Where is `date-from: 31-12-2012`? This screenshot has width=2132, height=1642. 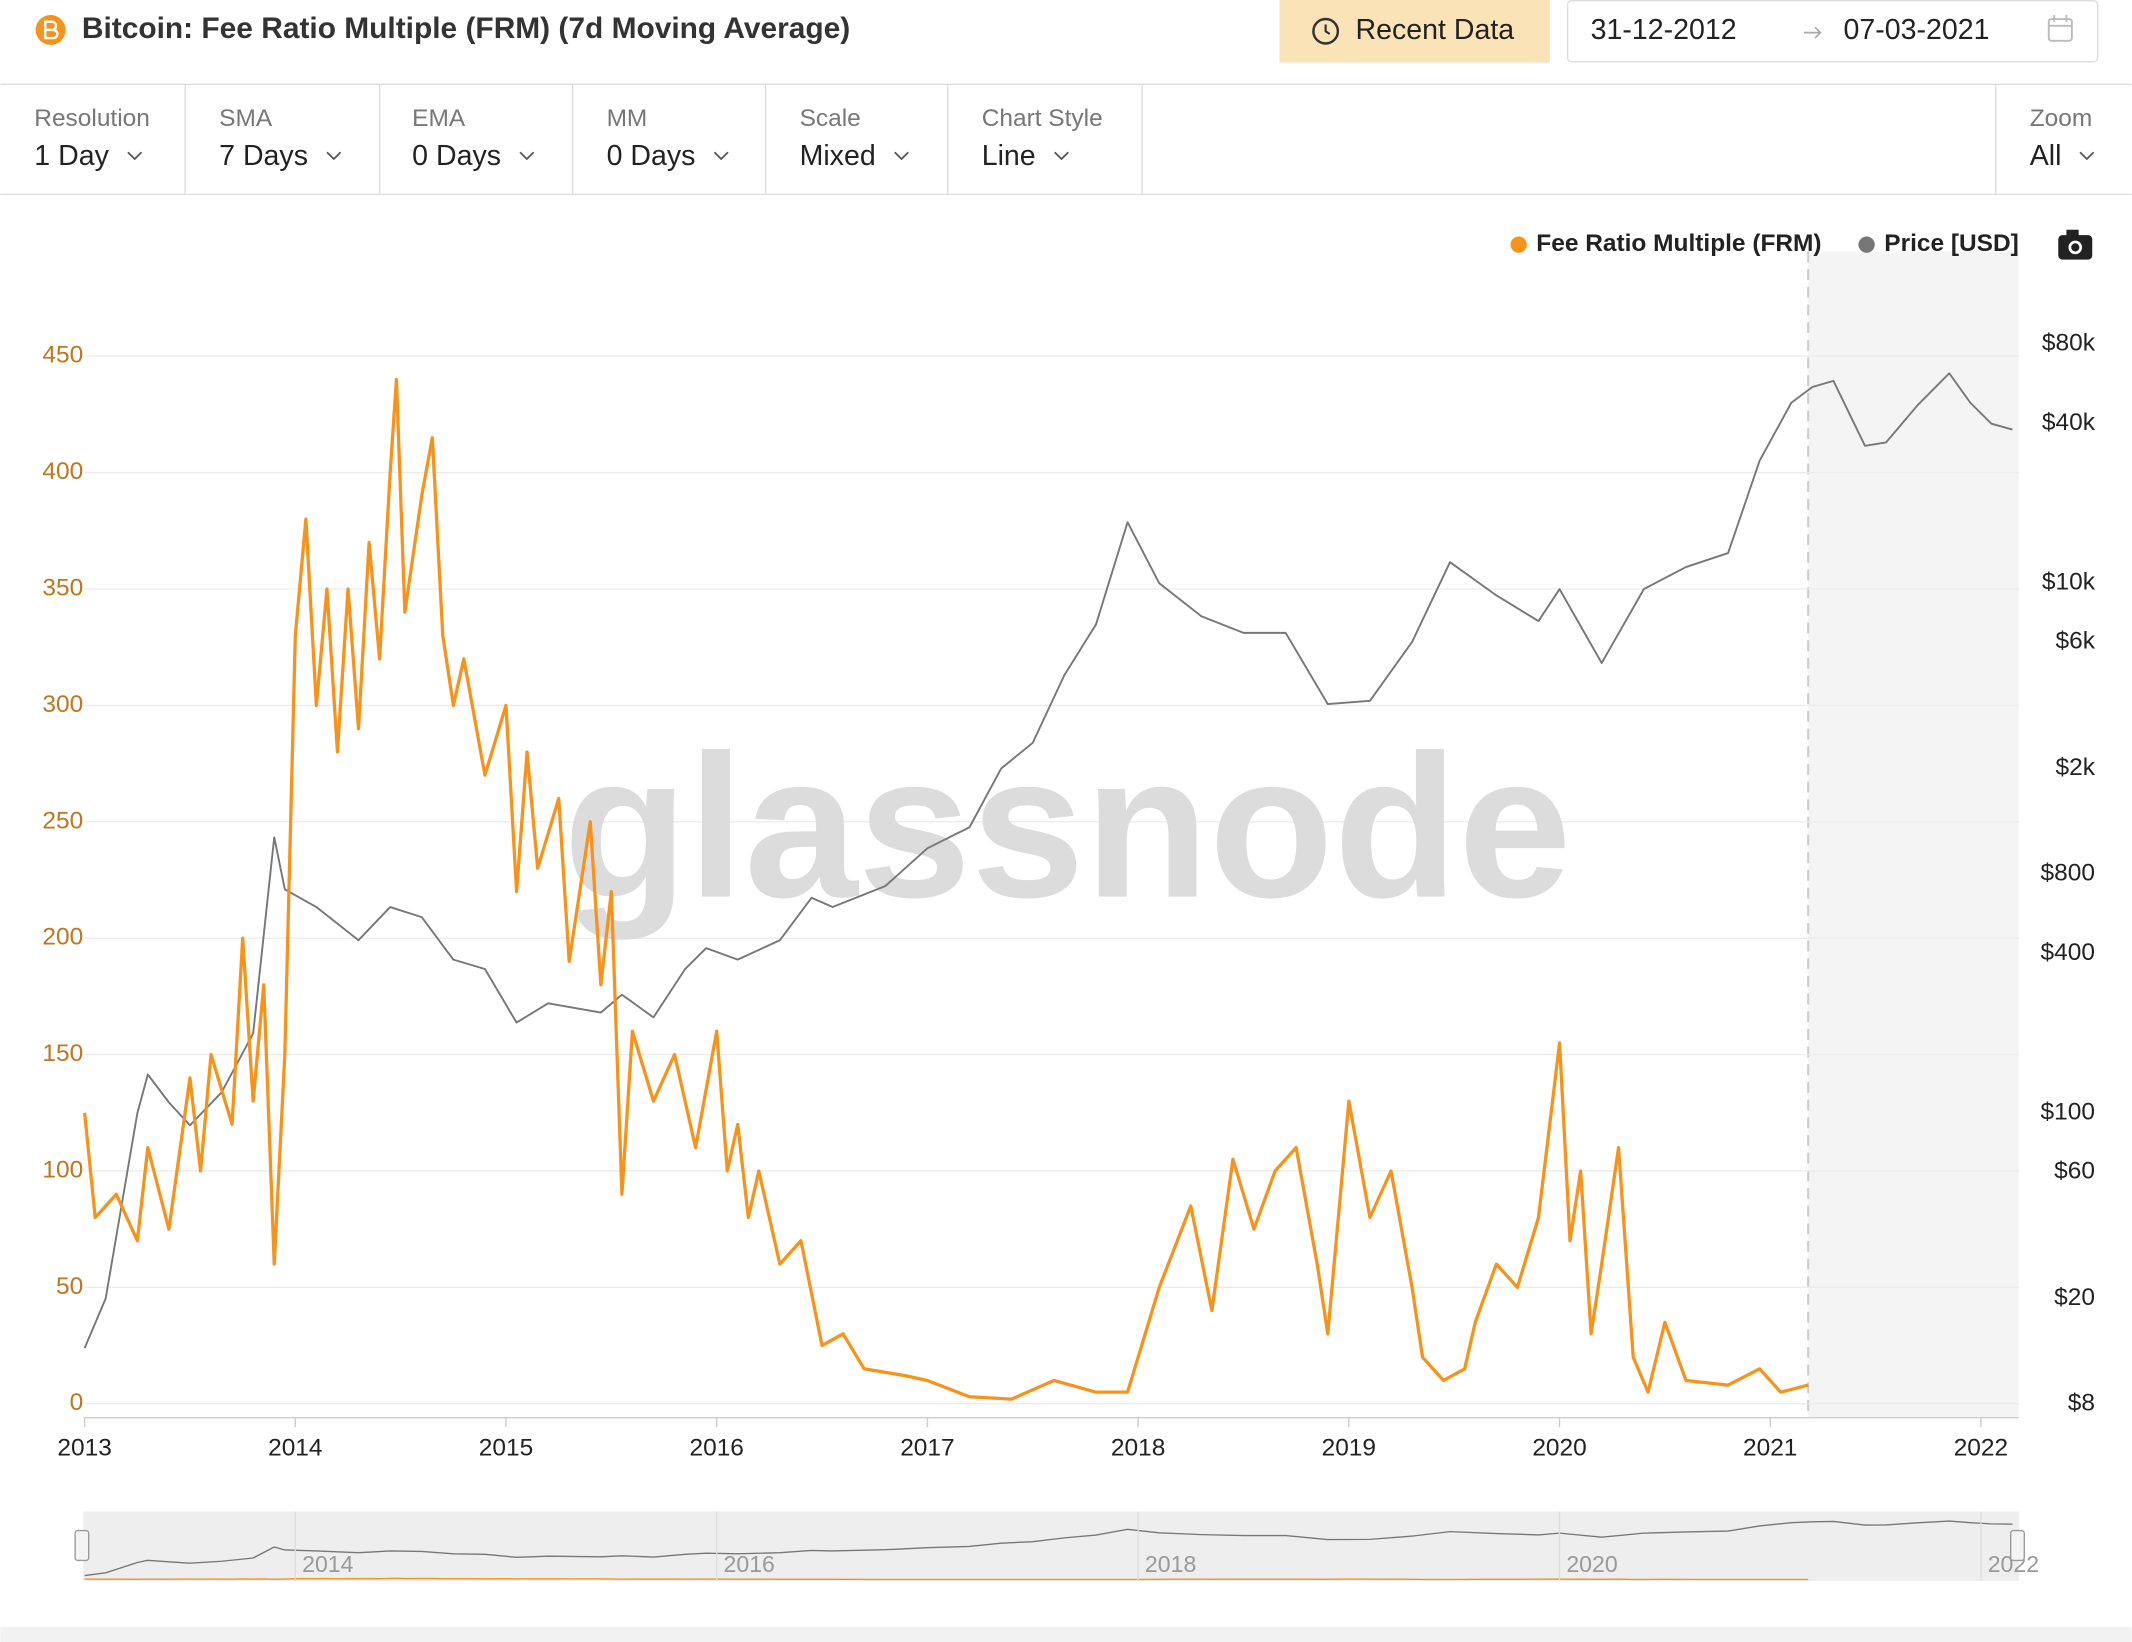 date-from: 31-12-2012 is located at coordinates (1664, 30).